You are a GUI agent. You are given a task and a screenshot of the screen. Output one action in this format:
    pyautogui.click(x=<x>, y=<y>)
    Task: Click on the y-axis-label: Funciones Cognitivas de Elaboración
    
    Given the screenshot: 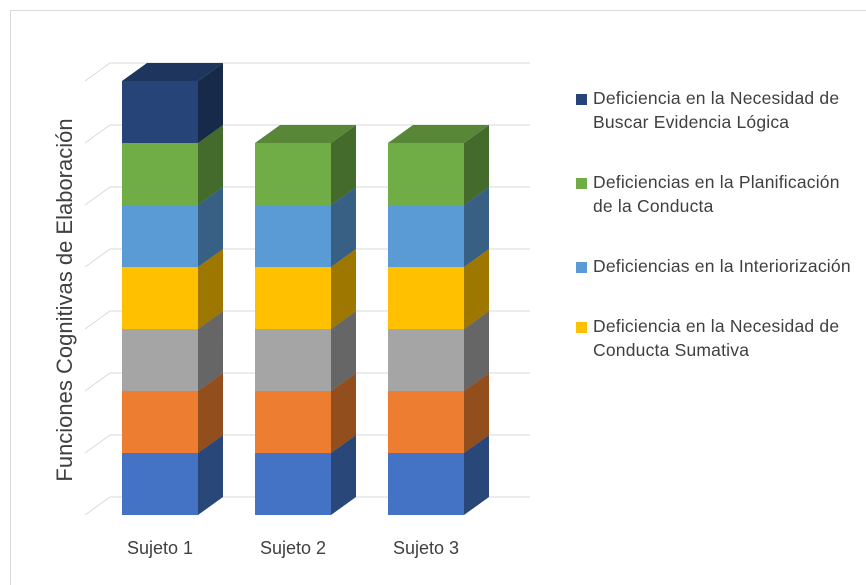 What is the action you would take?
    pyautogui.click(x=64, y=299)
    